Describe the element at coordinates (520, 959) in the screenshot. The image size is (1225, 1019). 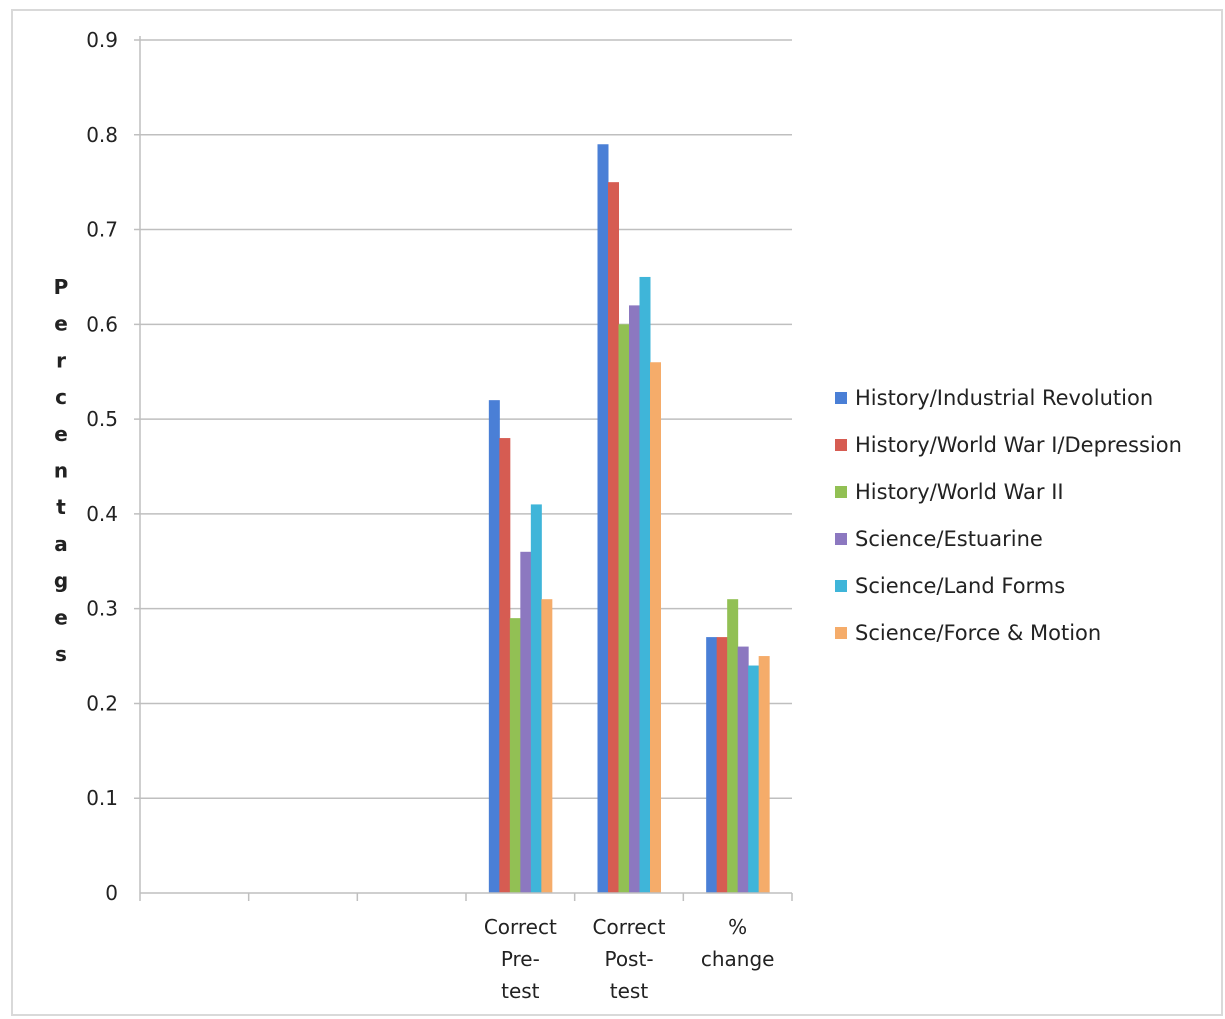
I see `x-category-label: Pre-` at that location.